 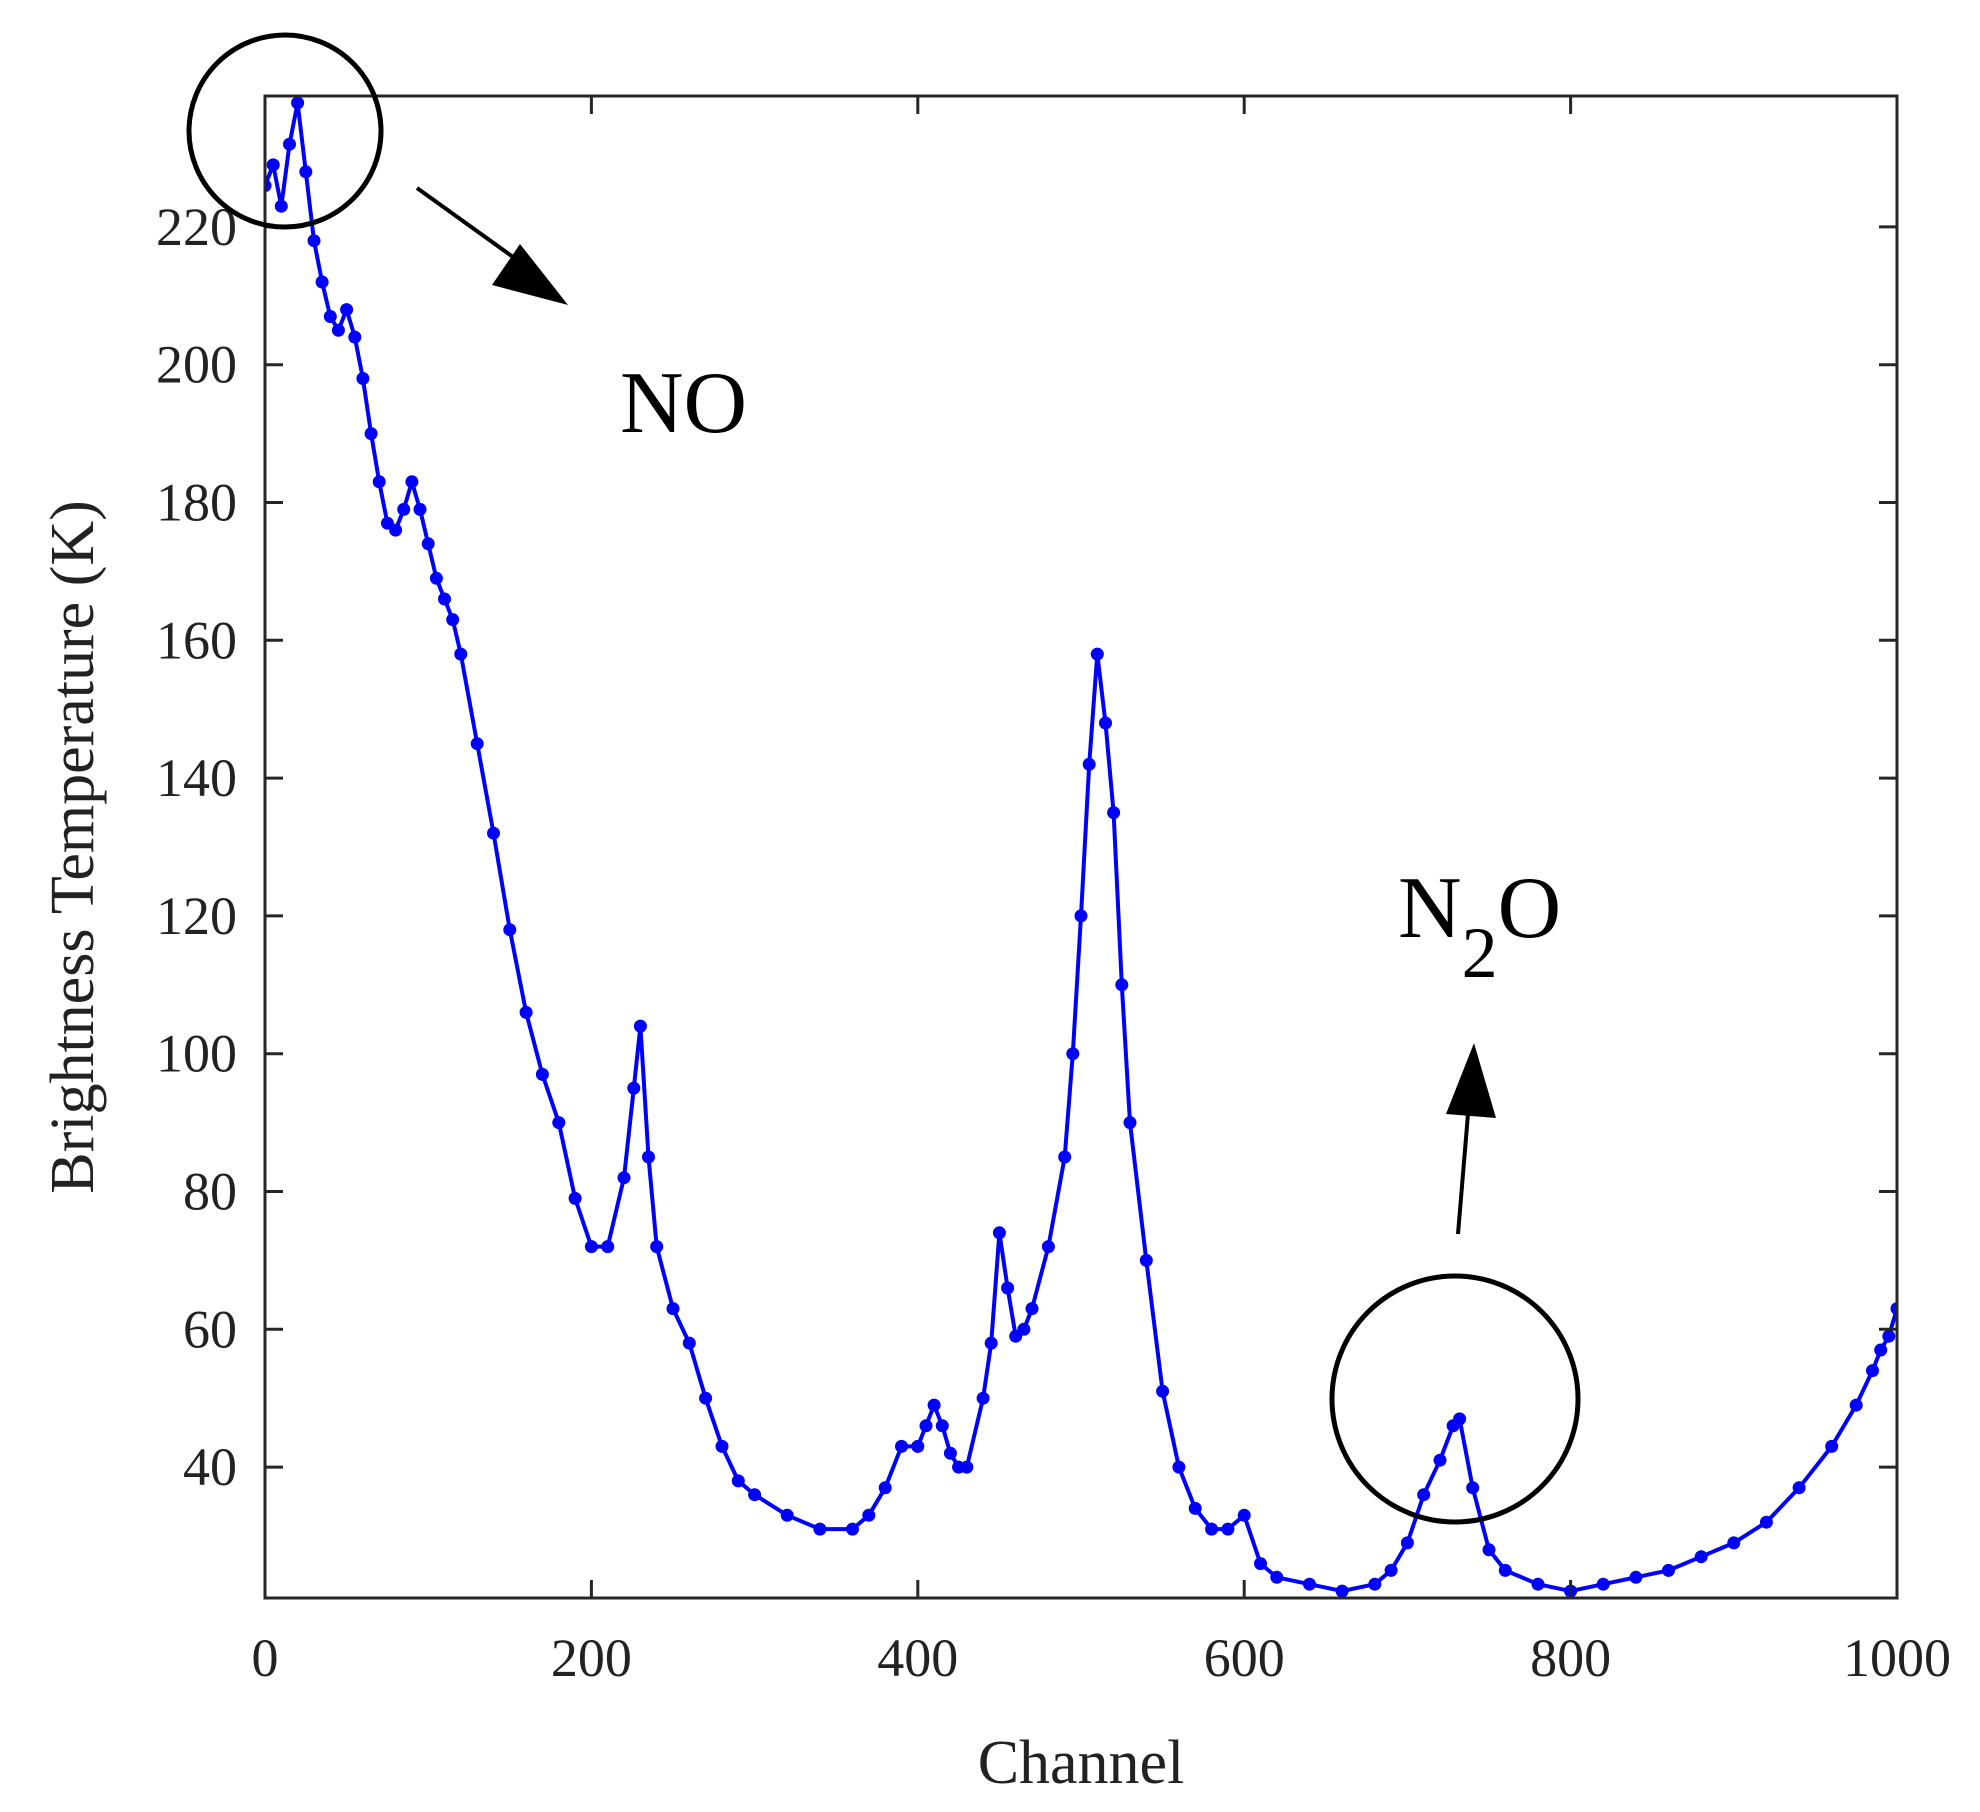 What do you see at coordinates (210, 1467) in the screenshot?
I see `y-tick-label: 40` at bounding box center [210, 1467].